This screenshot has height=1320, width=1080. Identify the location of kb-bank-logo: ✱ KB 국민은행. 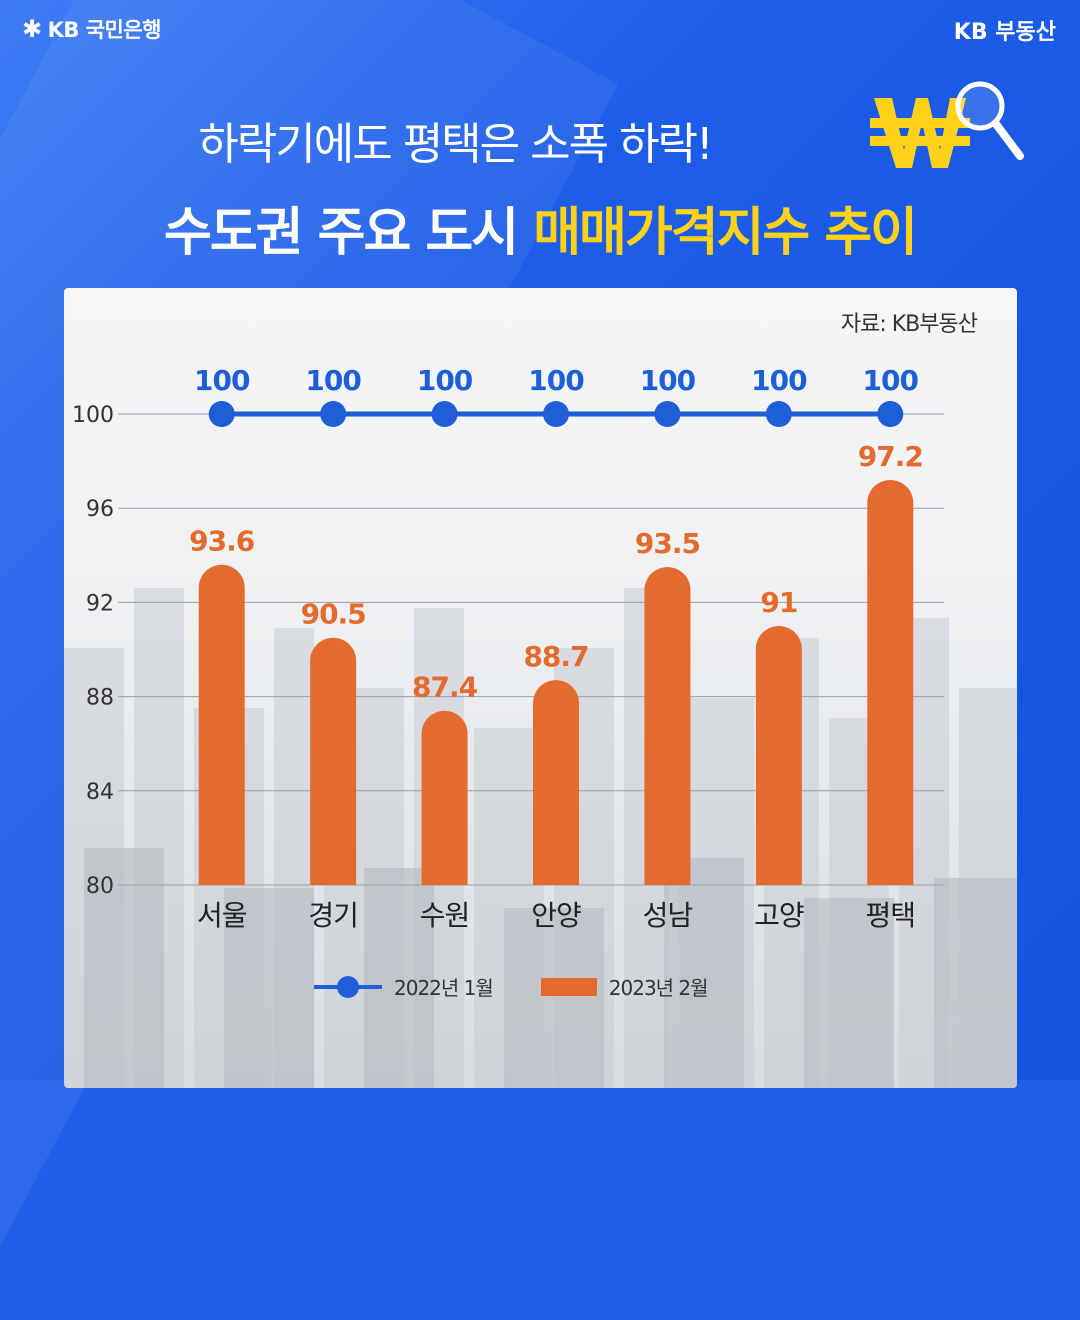
(91, 29).